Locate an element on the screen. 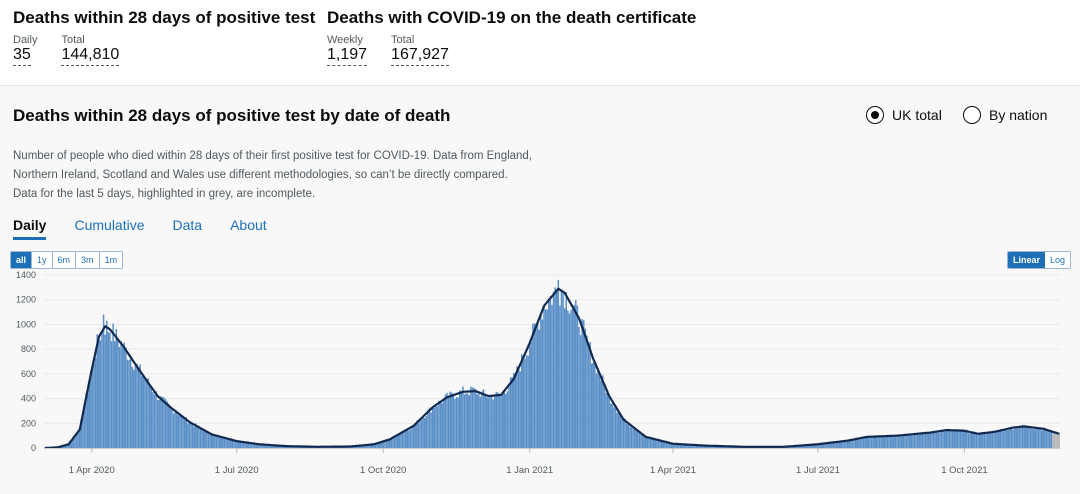 This screenshot has width=1080, height=494. y-tick-label: 0 is located at coordinates (33, 448).